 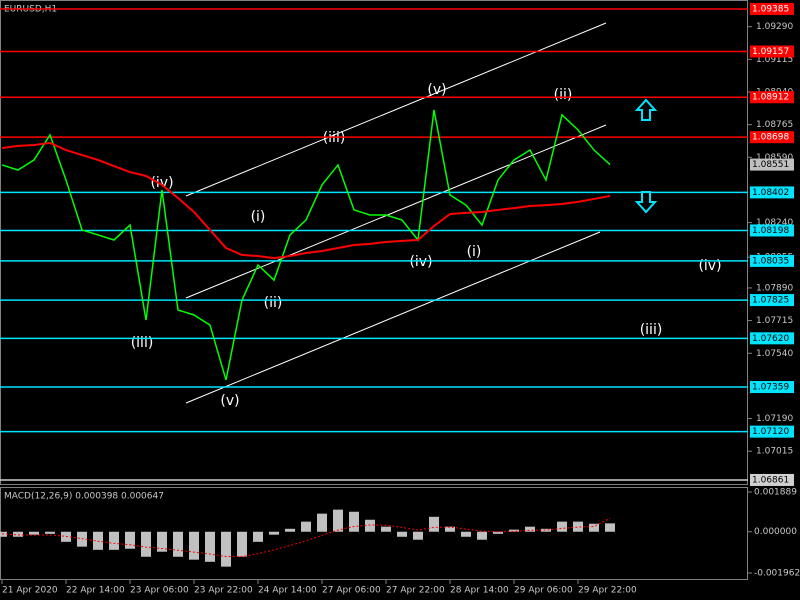 I want to click on last-price-label: 1.08551, so click(x=770, y=165).